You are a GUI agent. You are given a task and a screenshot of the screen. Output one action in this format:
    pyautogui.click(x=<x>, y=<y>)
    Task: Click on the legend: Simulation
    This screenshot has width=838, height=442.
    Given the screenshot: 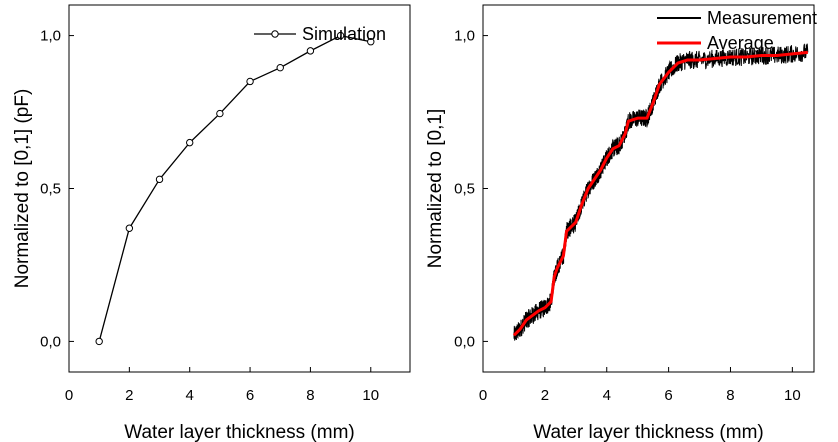 What is the action you would take?
    pyautogui.click(x=320, y=34)
    